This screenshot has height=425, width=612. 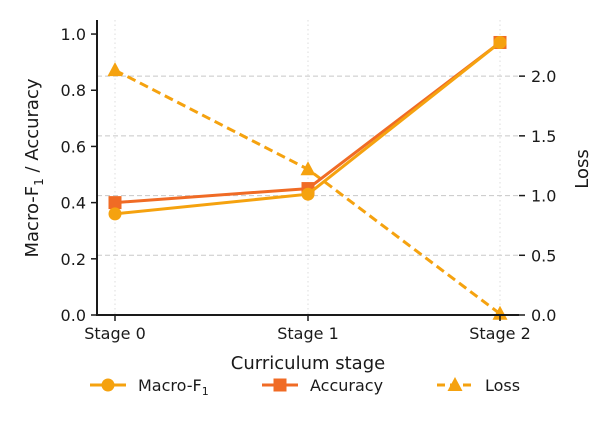 I want to click on y-right-tick-label-4: 2.0, so click(x=543, y=76).